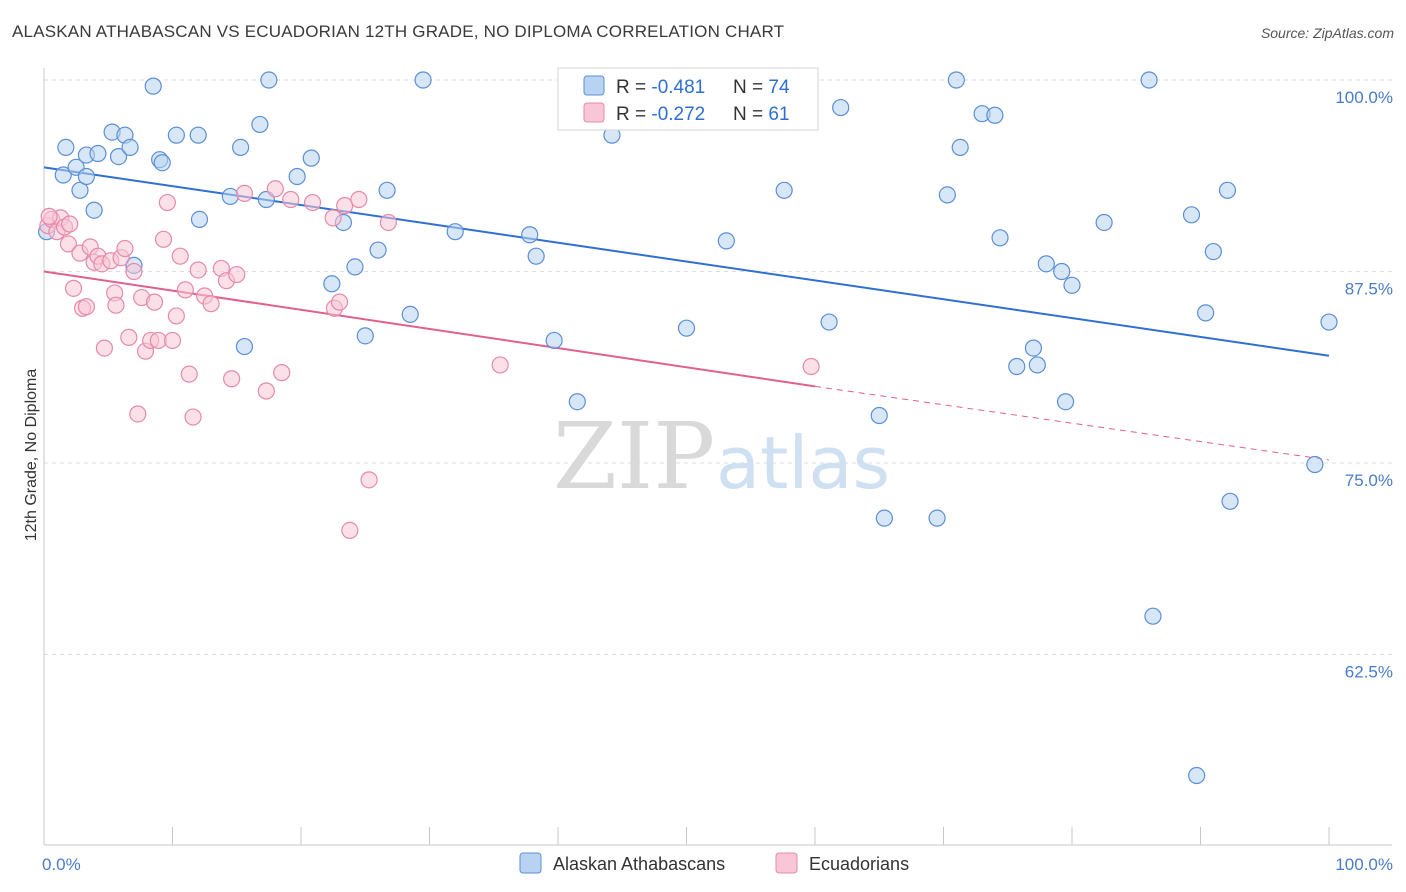 This screenshot has width=1406, height=892. What do you see at coordinates (678, 87) in the screenshot?
I see `legend-r-value-1: -0.481` at bounding box center [678, 87].